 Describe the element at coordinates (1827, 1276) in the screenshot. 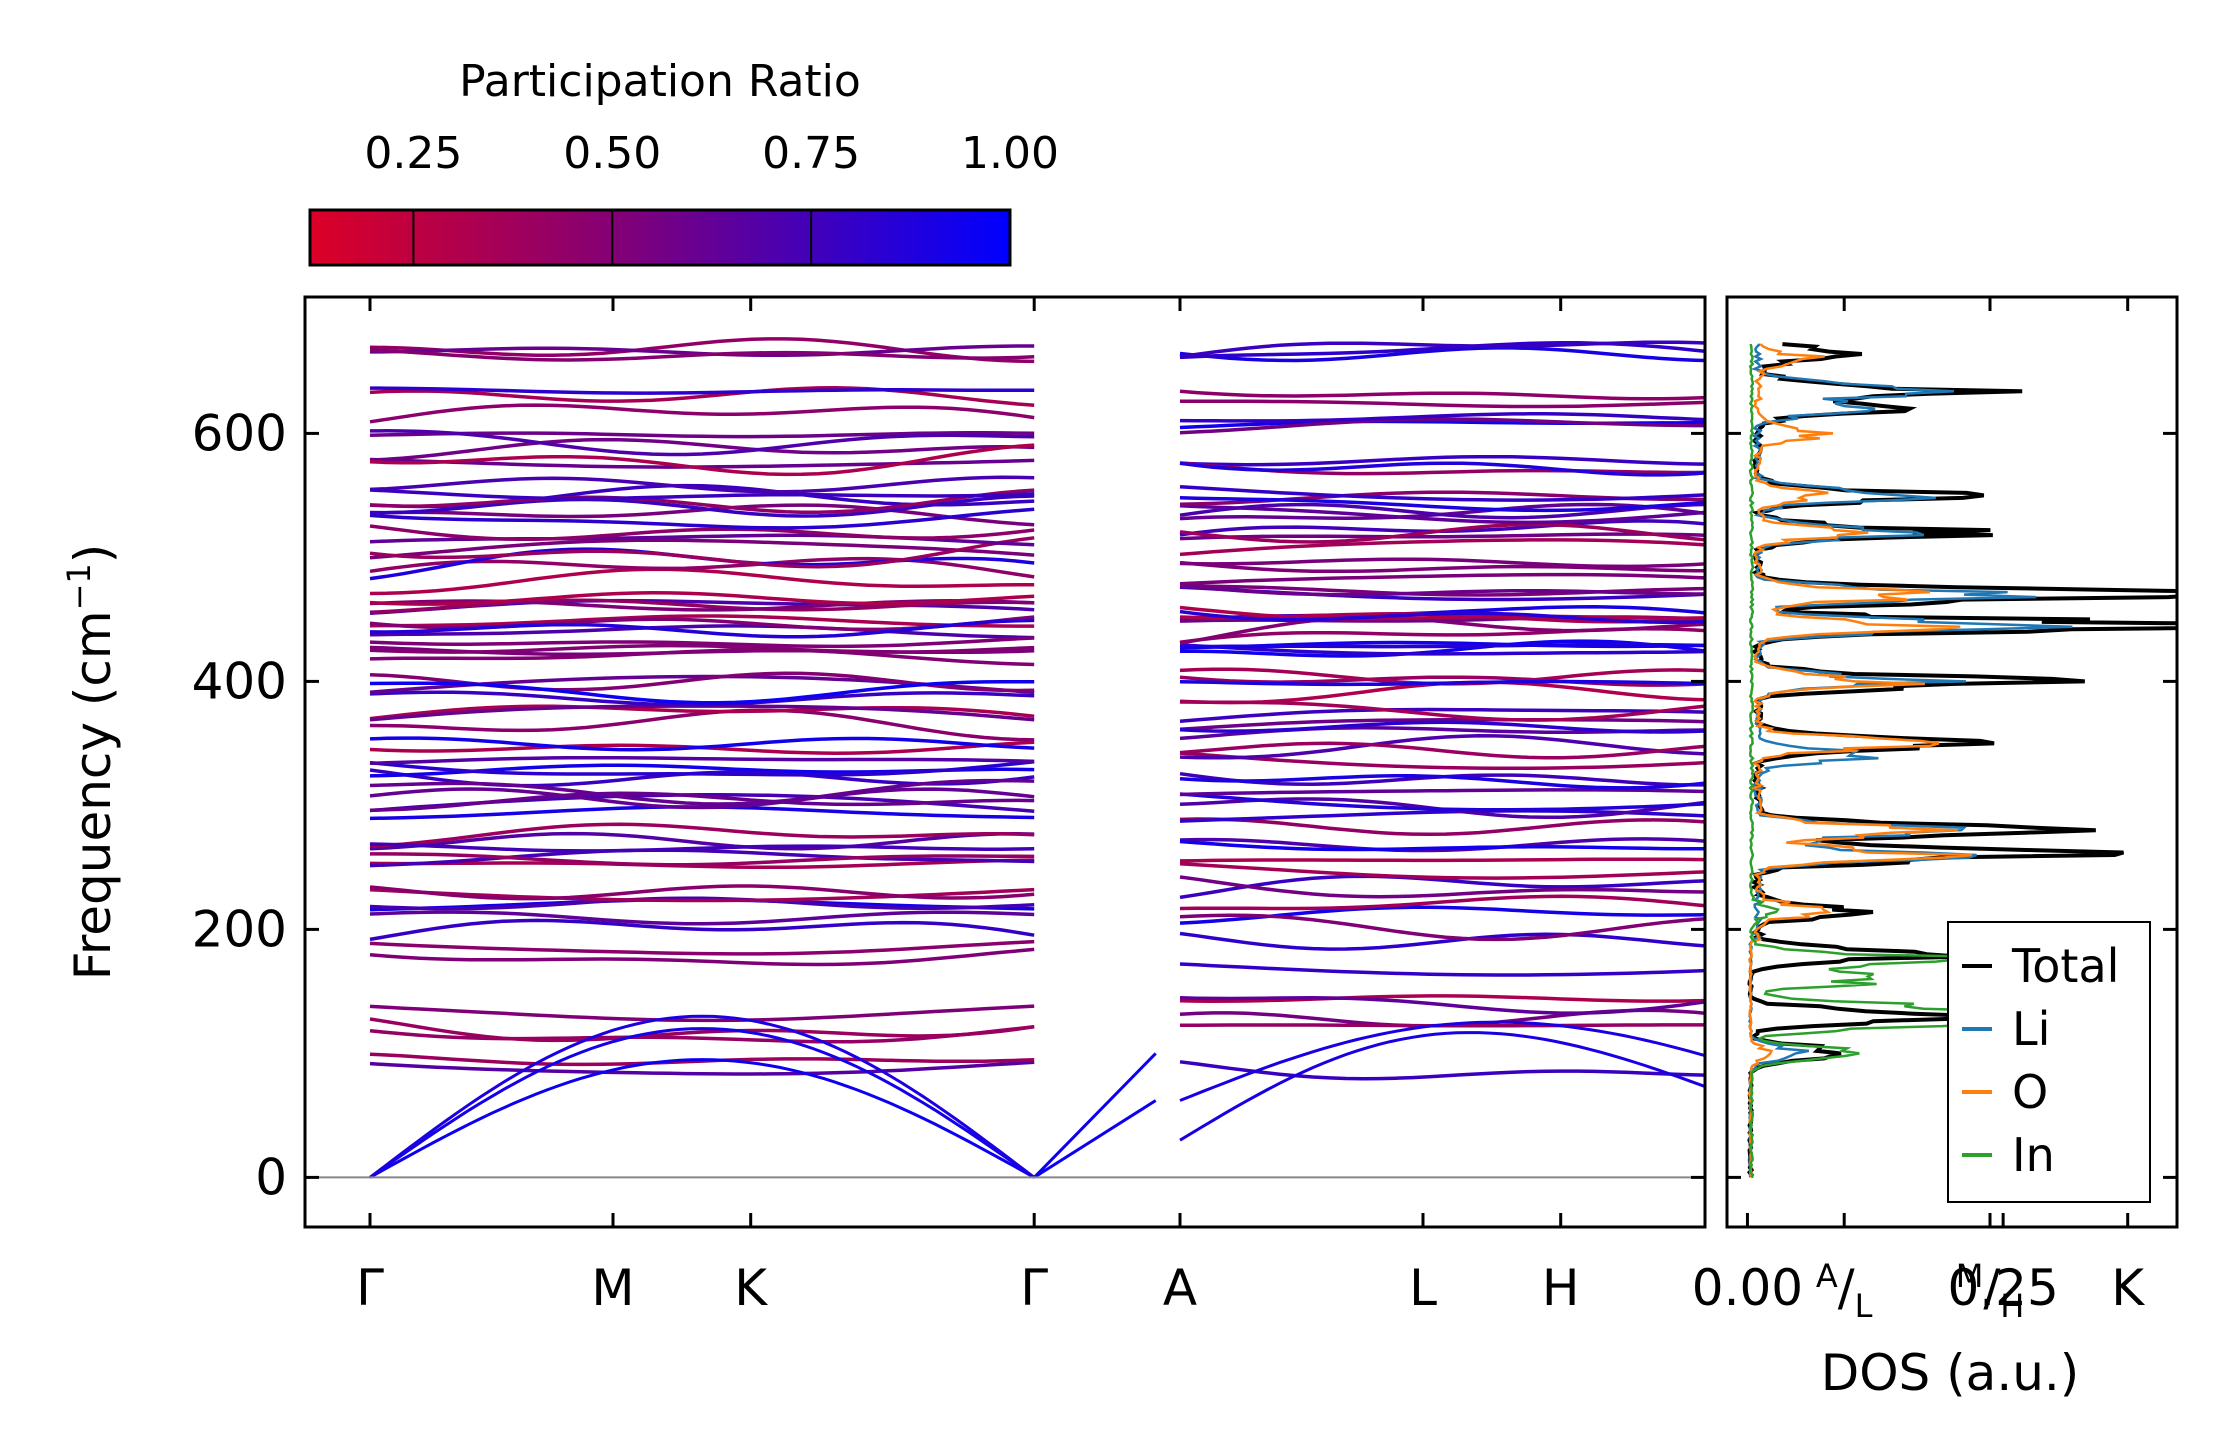

I see `x-tick-label-top: A` at that location.